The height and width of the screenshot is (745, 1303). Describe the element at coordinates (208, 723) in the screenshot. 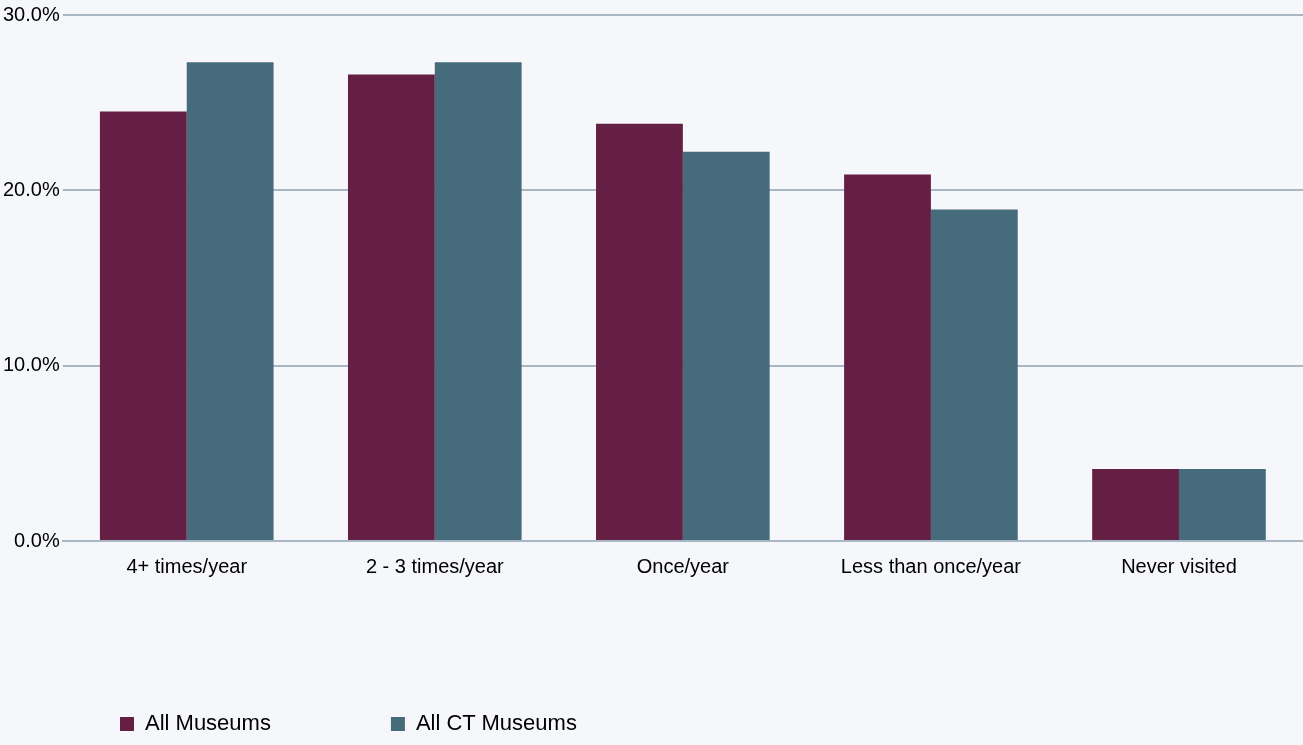

I see `legend-label: All Museums` at that location.